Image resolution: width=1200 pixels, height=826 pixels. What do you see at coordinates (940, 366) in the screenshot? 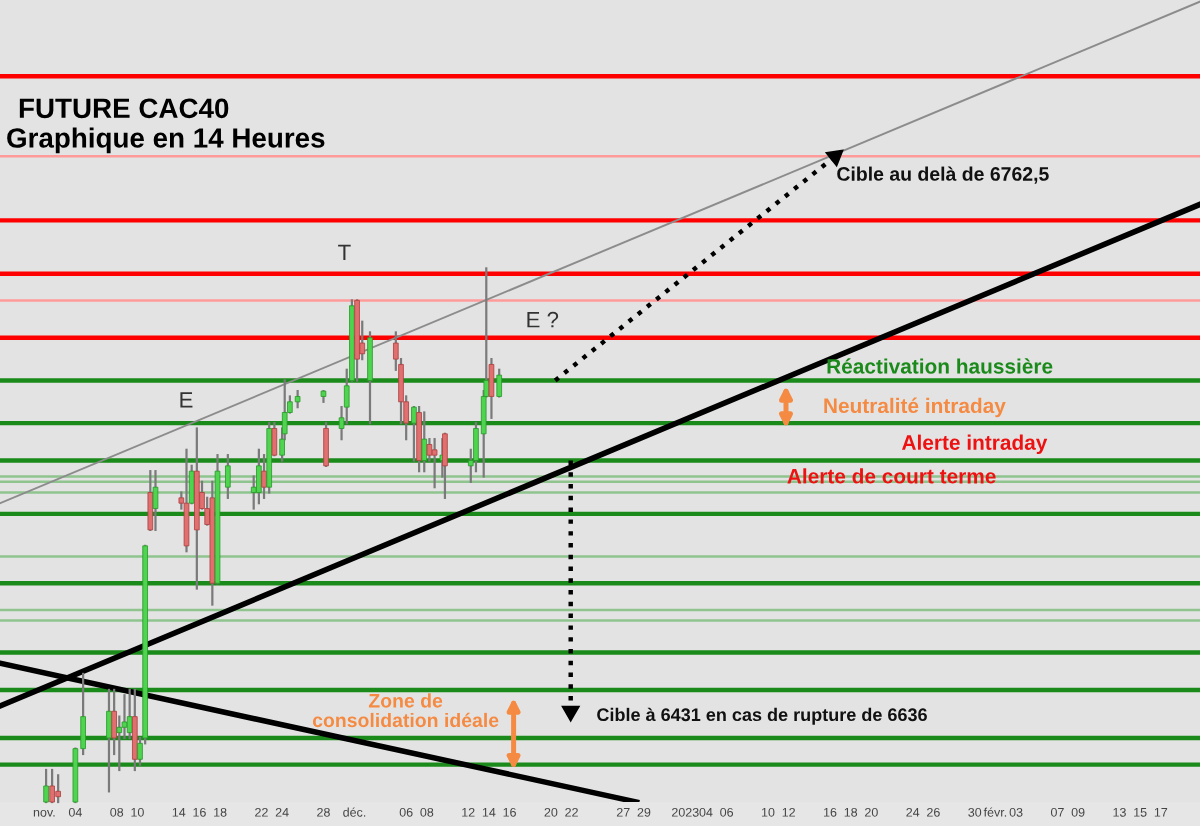
I see `annotation: Réactivation haussière` at bounding box center [940, 366].